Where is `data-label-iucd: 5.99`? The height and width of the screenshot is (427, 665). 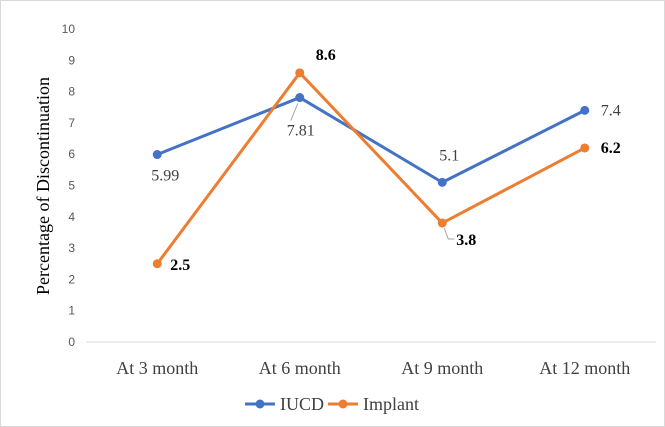
data-label-iucd: 5.99 is located at coordinates (165, 176).